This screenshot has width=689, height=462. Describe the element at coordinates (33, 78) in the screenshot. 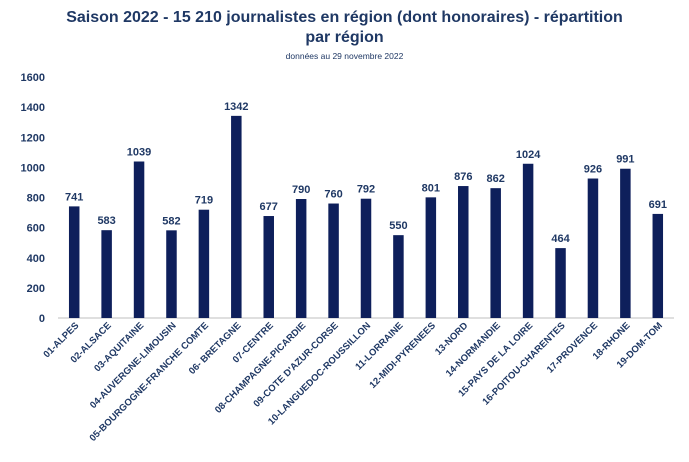

I see `y-tick-label: 1600` at that location.